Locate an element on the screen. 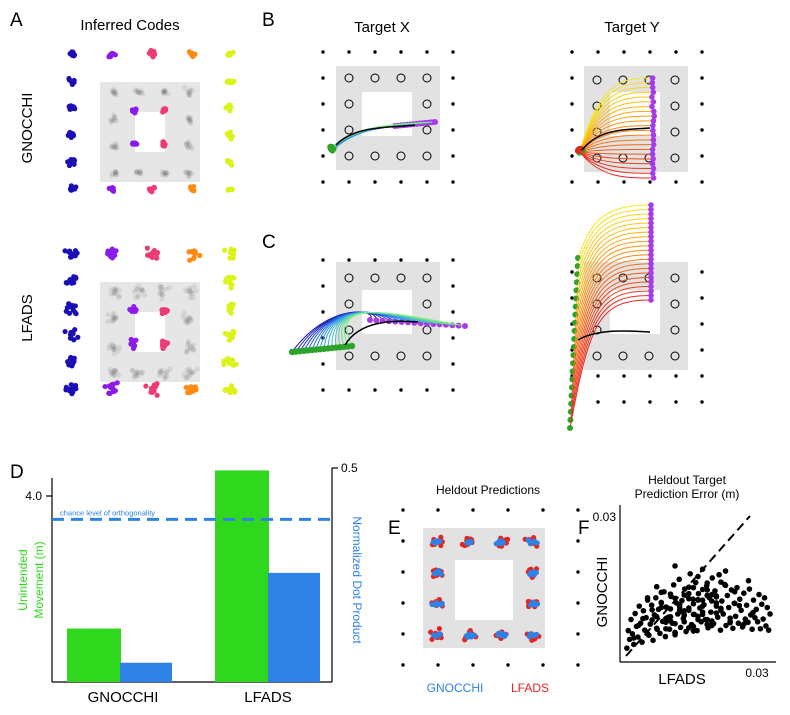 This screenshot has width=790, height=715. panel-letter-e: E is located at coordinates (394, 528).